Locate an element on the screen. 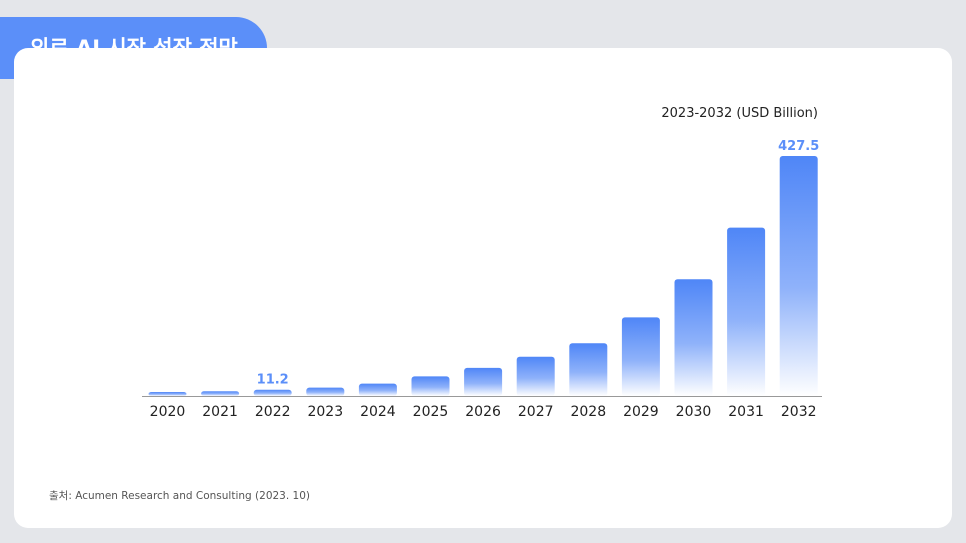 This screenshot has width=966, height=543. bar-2029 is located at coordinates (640, 356).